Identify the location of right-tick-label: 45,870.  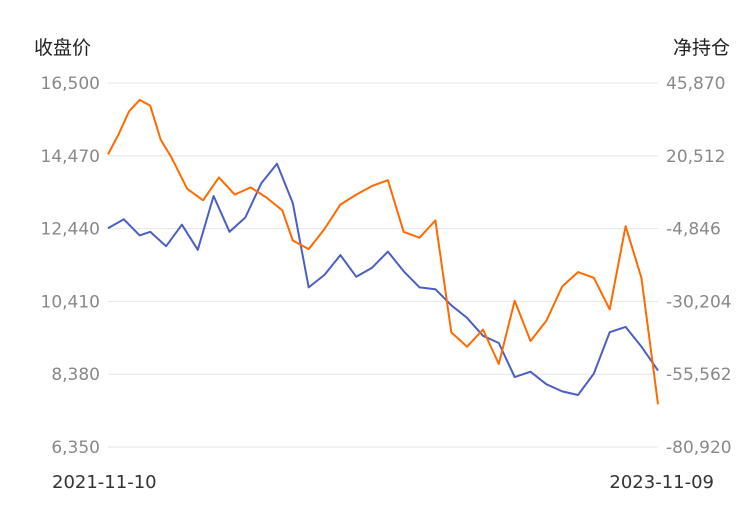
(695, 84).